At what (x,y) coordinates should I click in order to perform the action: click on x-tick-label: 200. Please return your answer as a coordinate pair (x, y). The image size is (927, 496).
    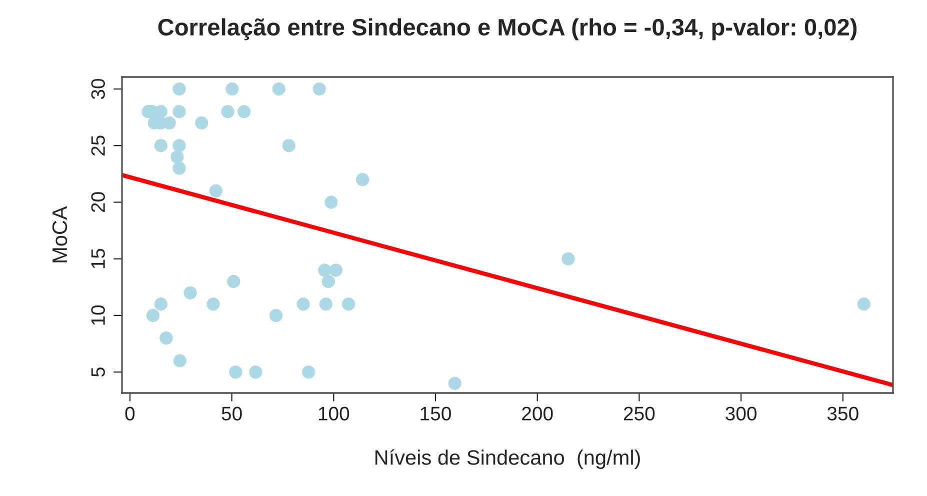
    Looking at the image, I should click on (537, 413).